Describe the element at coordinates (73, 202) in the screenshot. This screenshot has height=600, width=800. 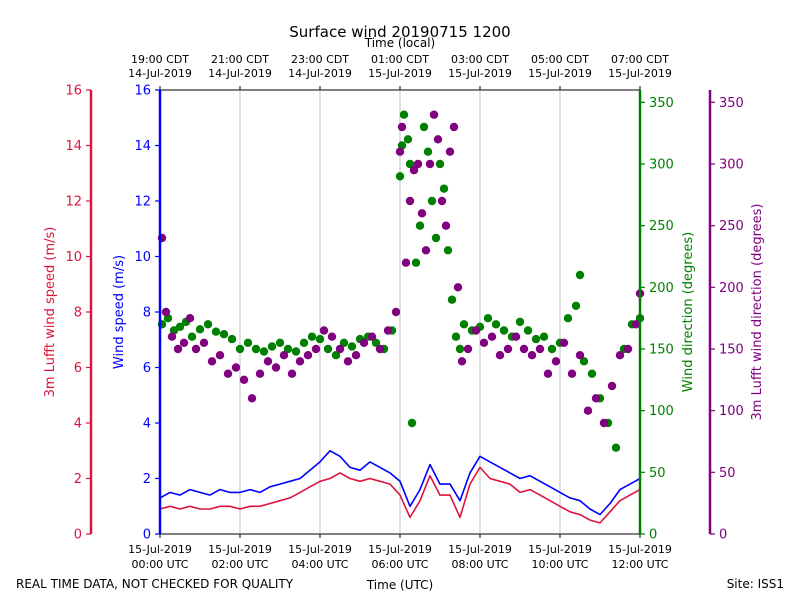
I see `y-tick-label: 12` at that location.